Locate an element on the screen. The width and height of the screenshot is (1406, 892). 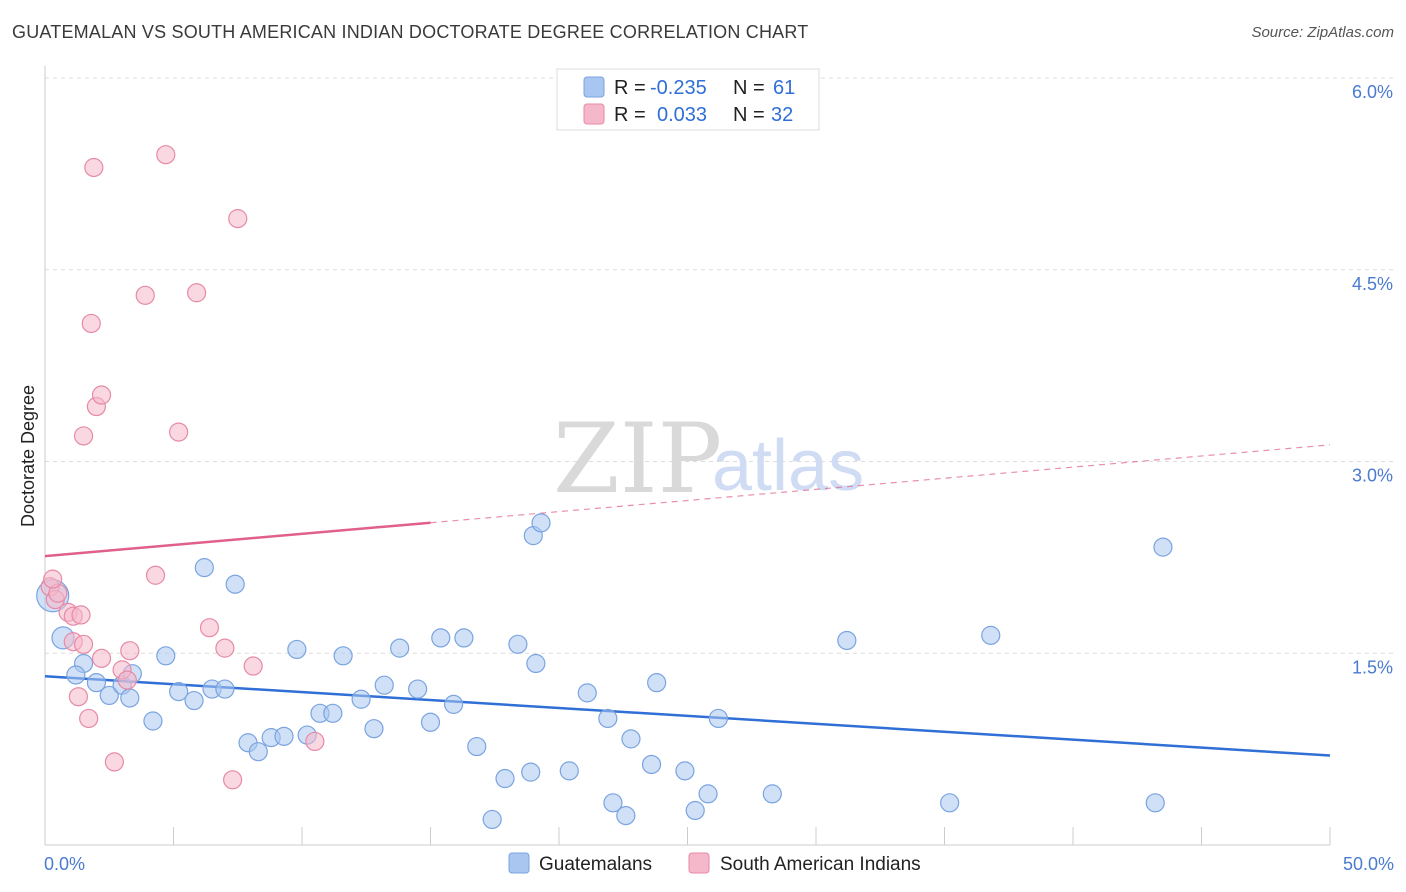
legend-n-value: 61 is located at coordinates (784, 88).